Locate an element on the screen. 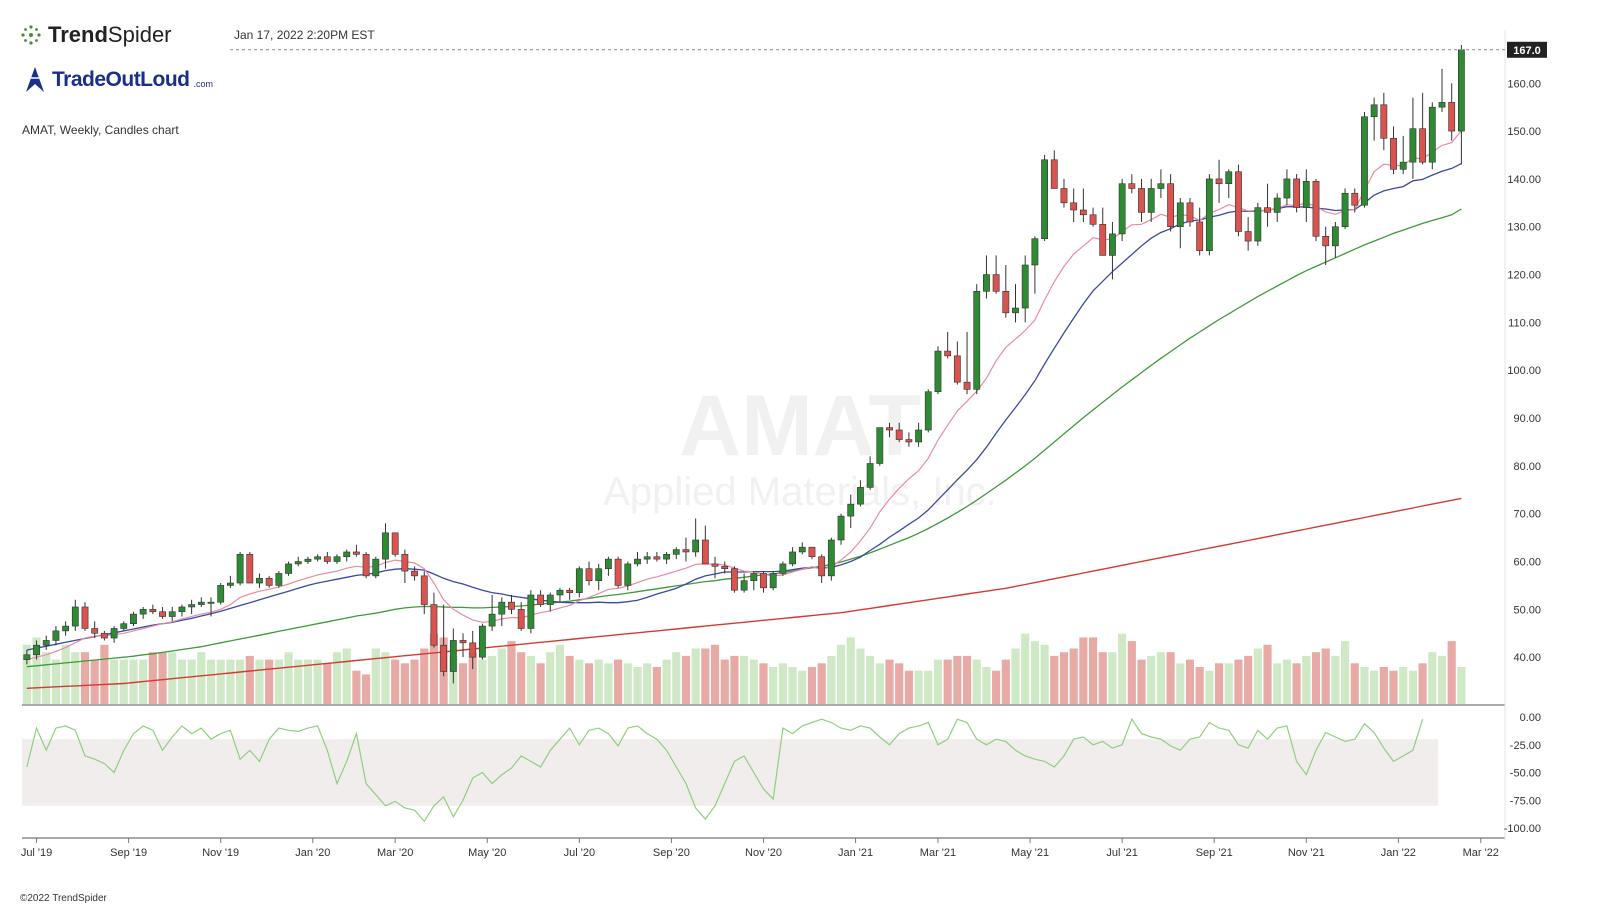 Image resolution: width=1613 pixels, height=907 pixels. last-price-box is located at coordinates (1527, 49).